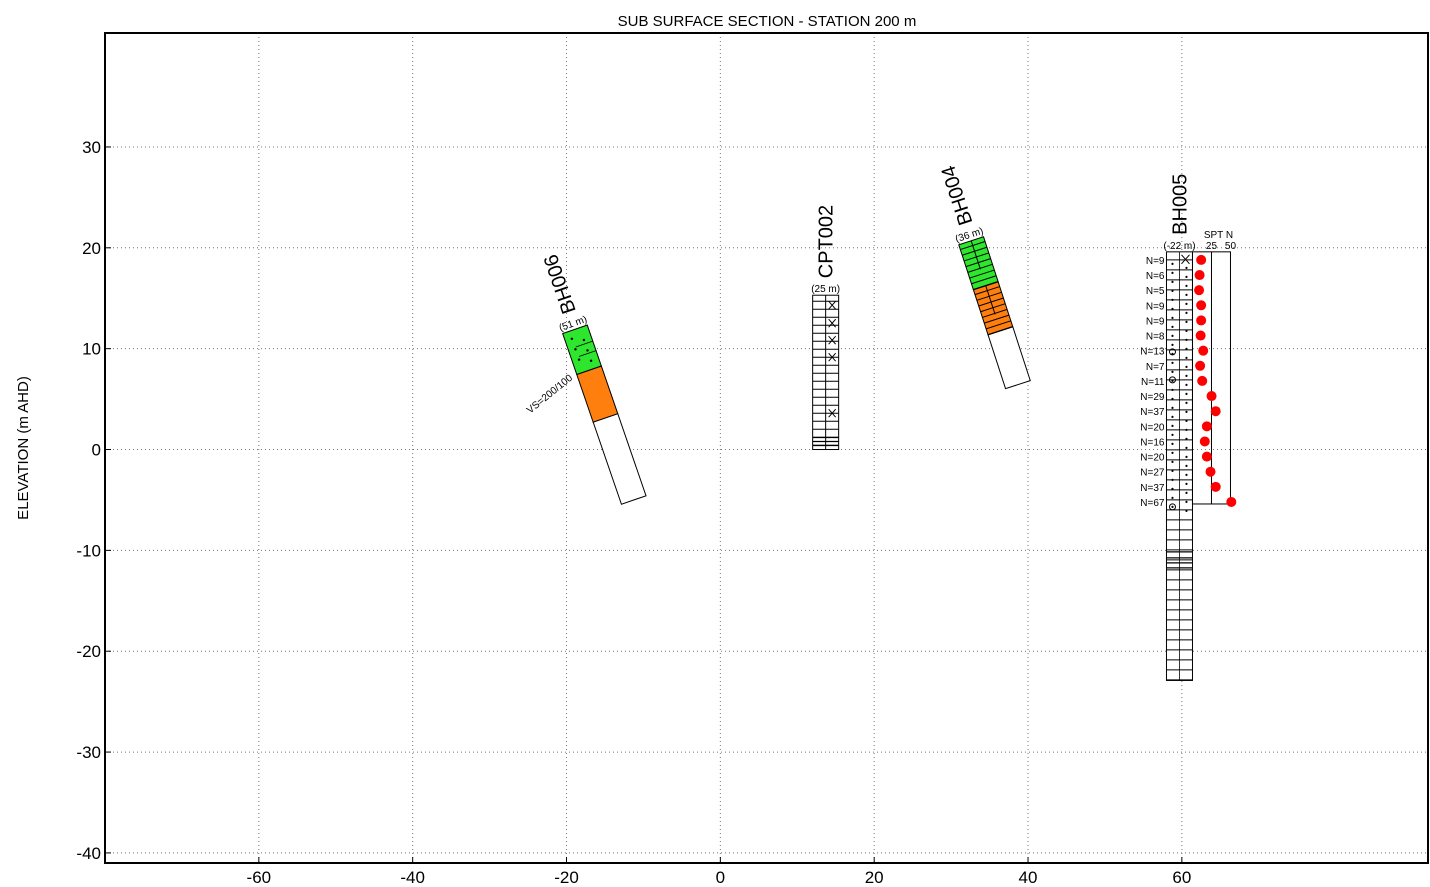 The width and height of the screenshot is (1430, 887). Describe the element at coordinates (1152, 473) in the screenshot. I see `spt-n-label: N=27` at that location.